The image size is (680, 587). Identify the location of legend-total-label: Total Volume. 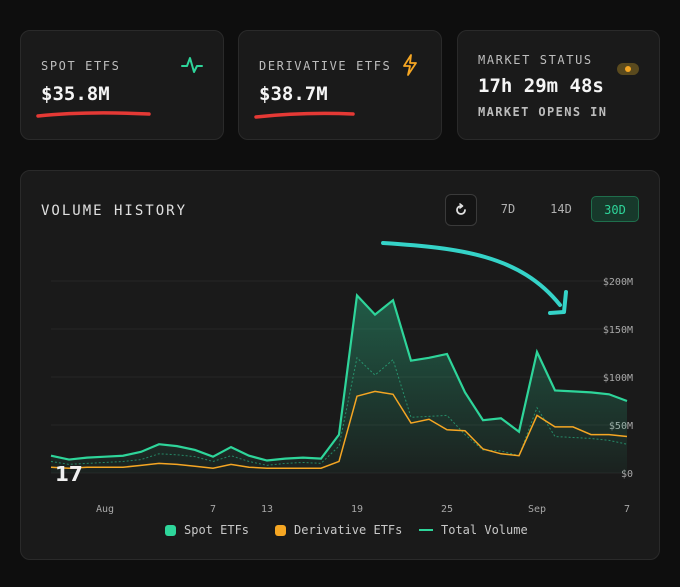
(484, 530).